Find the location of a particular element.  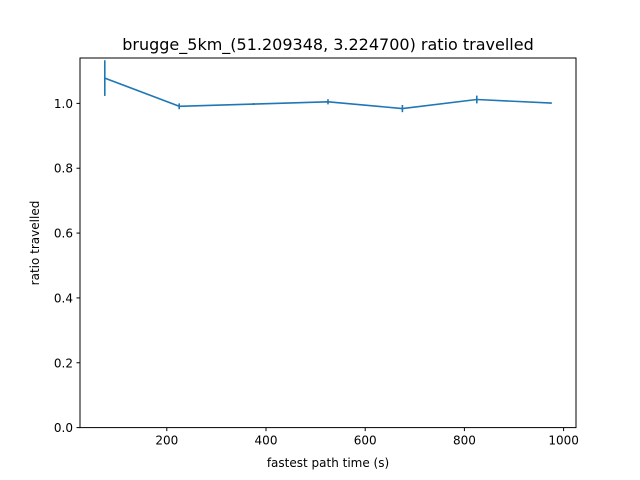

x-tick-label: 400 is located at coordinates (266, 441).